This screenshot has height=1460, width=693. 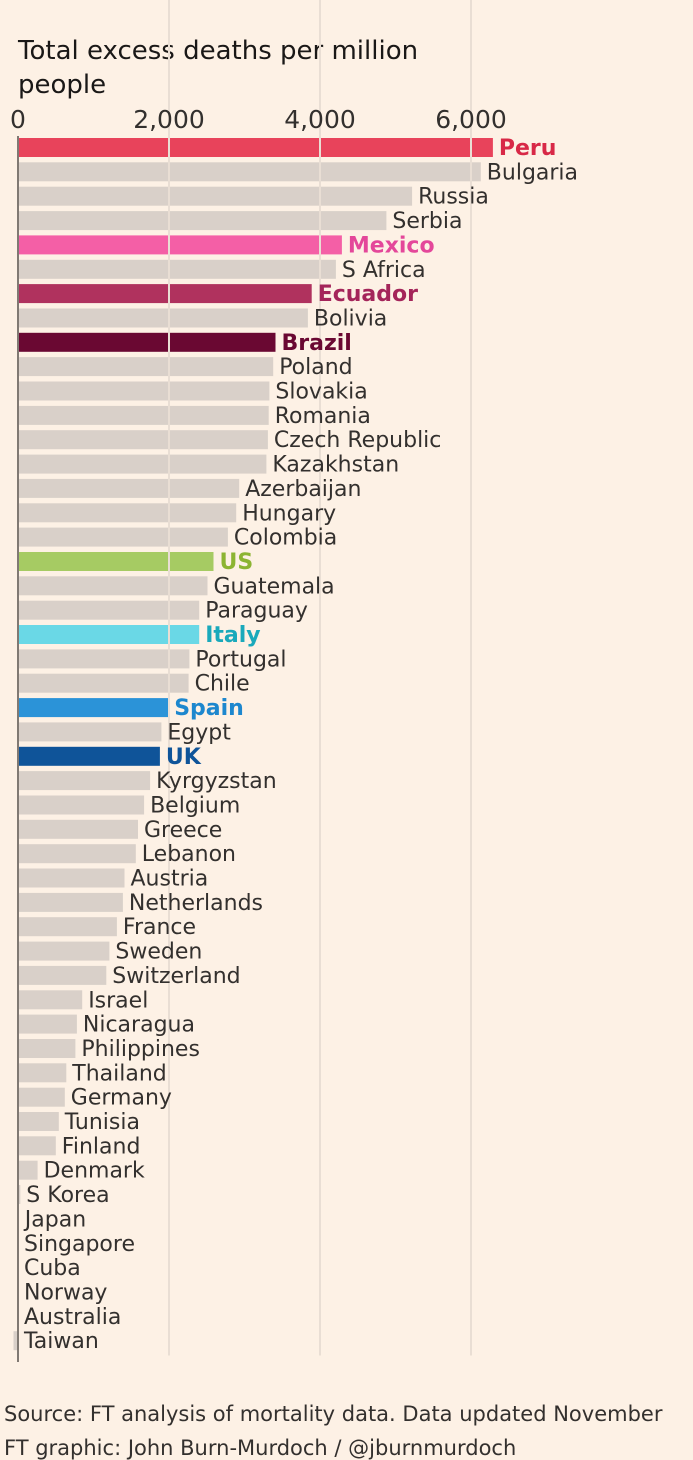 I want to click on bar-label-paraguay: Paraguay, so click(x=256, y=611).